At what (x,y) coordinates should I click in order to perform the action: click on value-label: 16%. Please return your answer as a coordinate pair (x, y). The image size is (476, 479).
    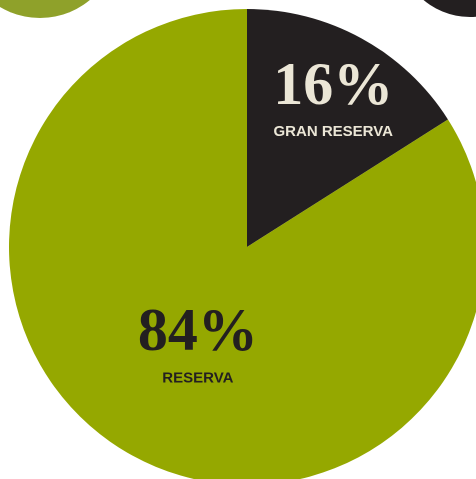
    Looking at the image, I should click on (333, 84).